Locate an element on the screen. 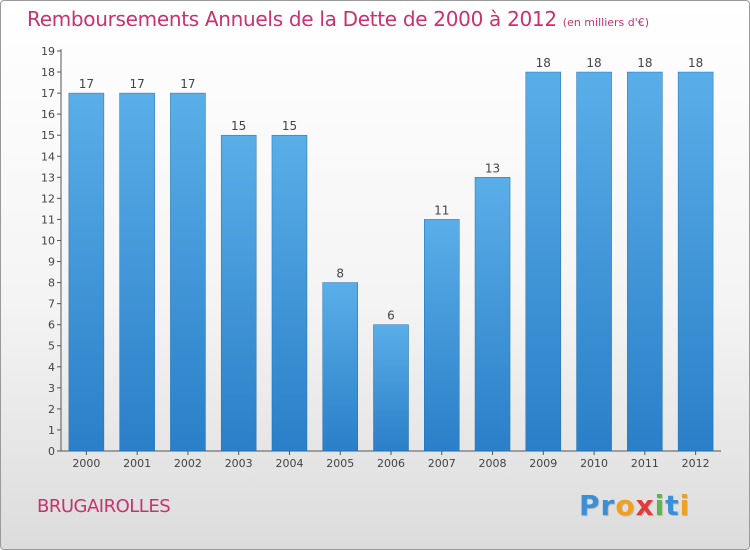 This screenshot has width=750, height=550. x-tick-label: 2000 is located at coordinates (86, 463).